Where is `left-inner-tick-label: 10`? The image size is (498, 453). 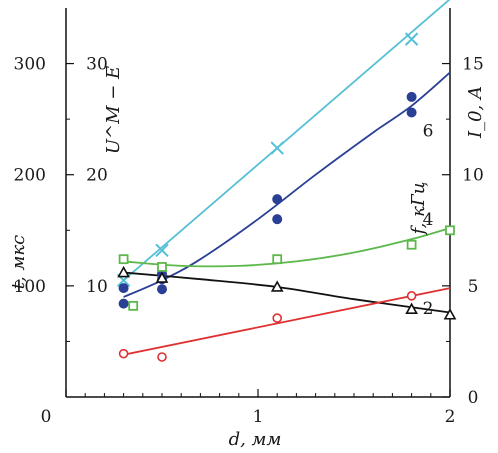 left-inner-tick-label: 10 is located at coordinates (97, 287).